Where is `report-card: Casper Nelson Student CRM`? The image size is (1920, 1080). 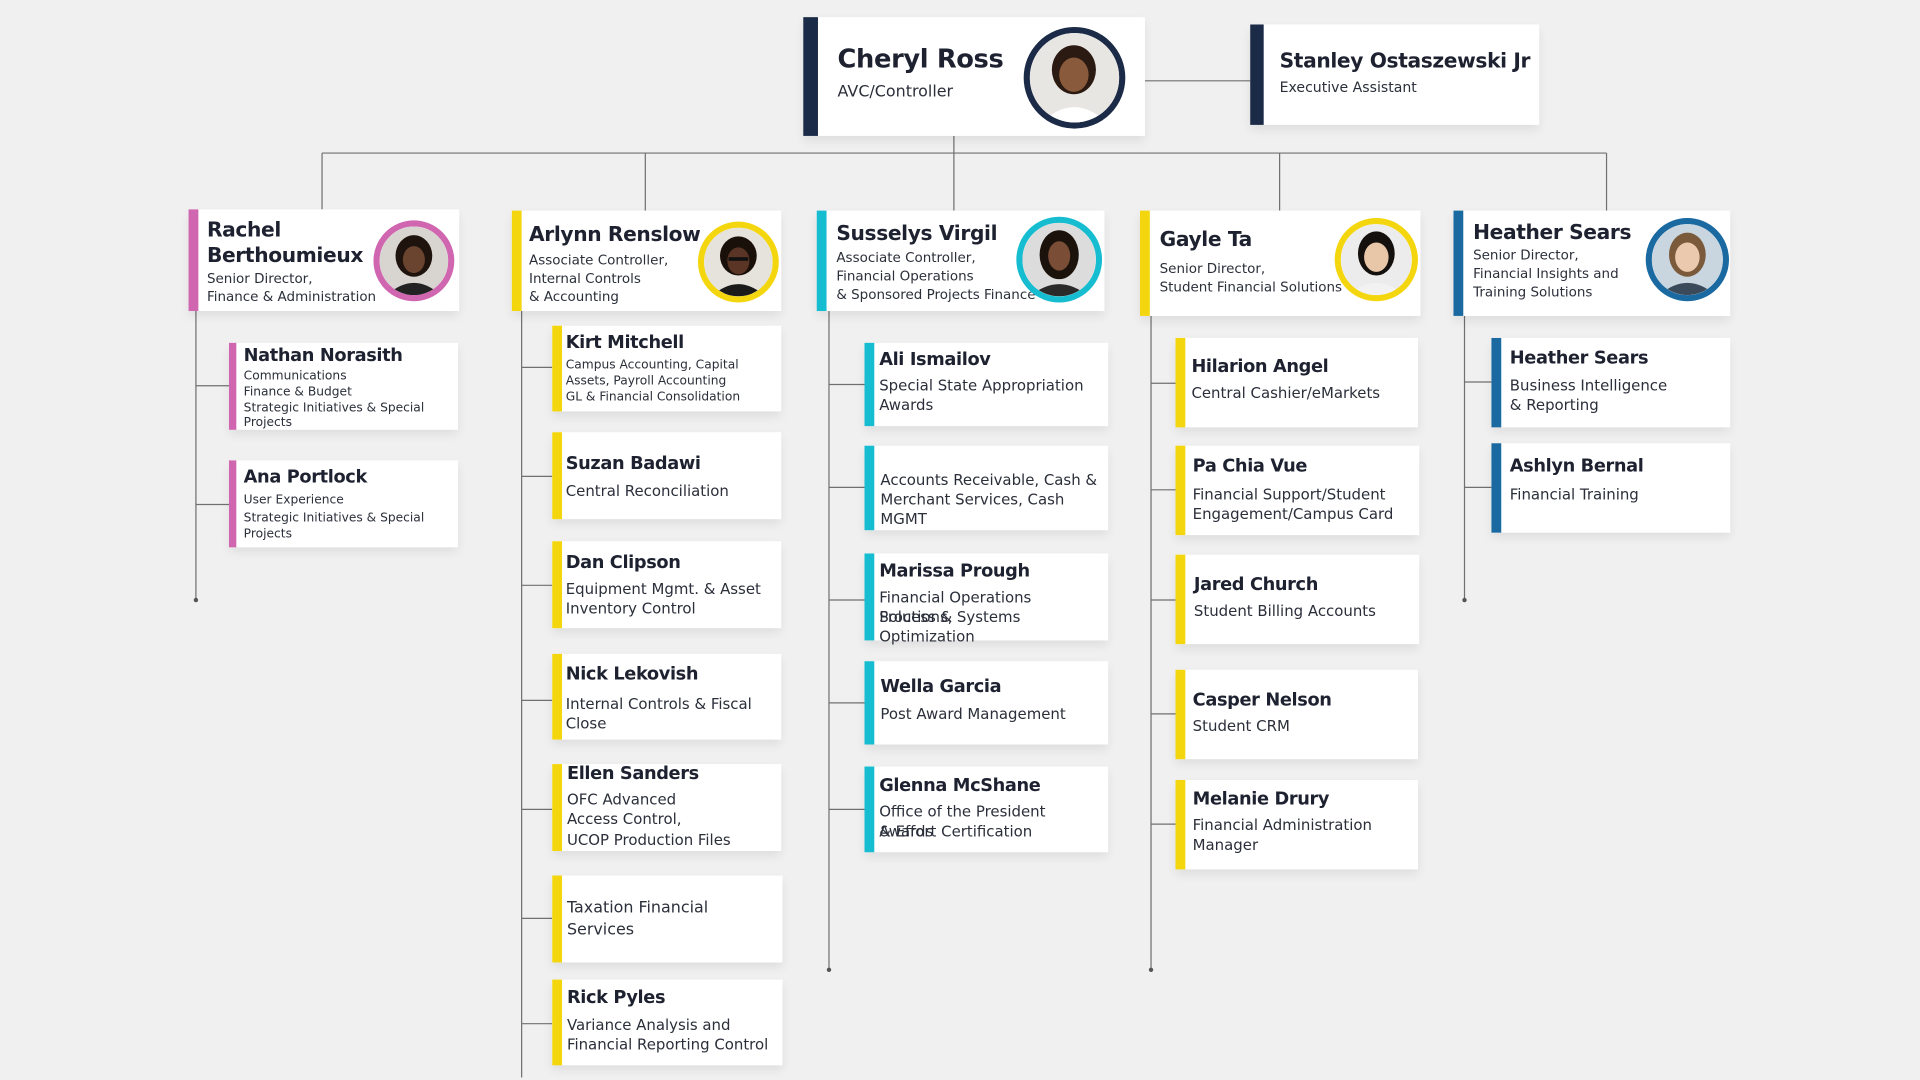
report-card: Casper Nelson Student CRM is located at coordinates (1296, 714).